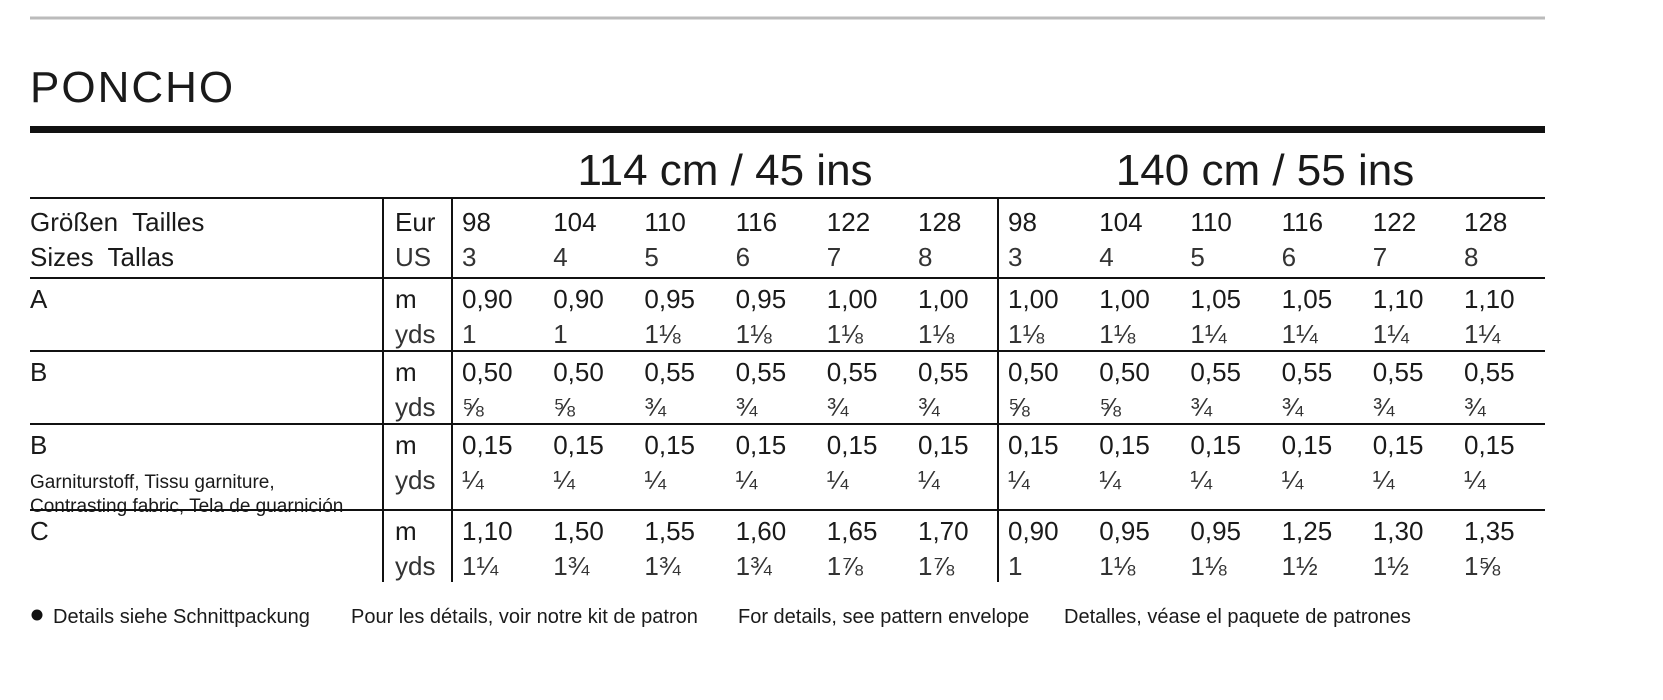 The height and width of the screenshot is (700, 1663). What do you see at coordinates (476, 222) in the screenshot?
I see `size-eur: 98` at bounding box center [476, 222].